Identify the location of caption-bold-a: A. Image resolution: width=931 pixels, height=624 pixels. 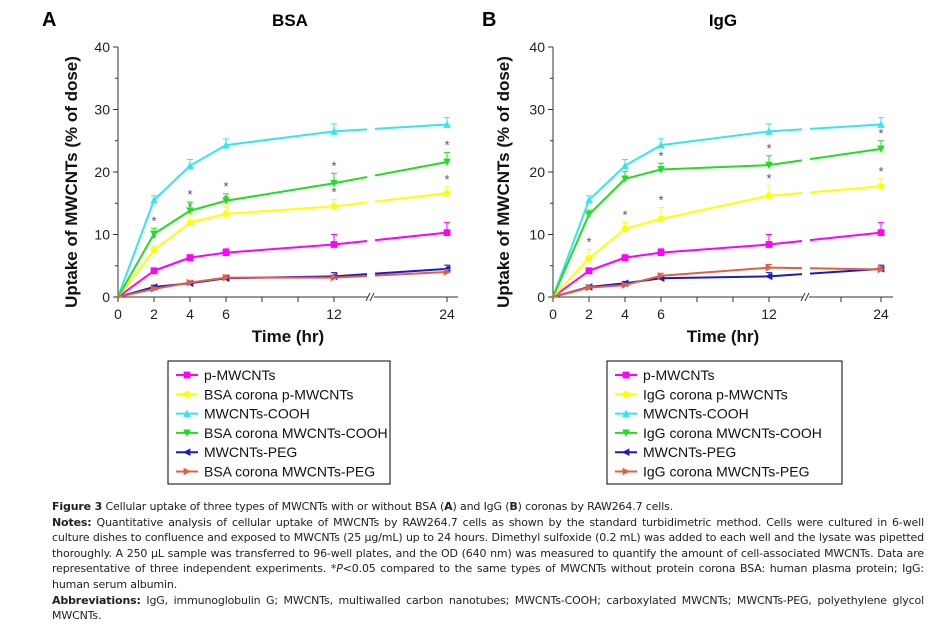
(448, 506).